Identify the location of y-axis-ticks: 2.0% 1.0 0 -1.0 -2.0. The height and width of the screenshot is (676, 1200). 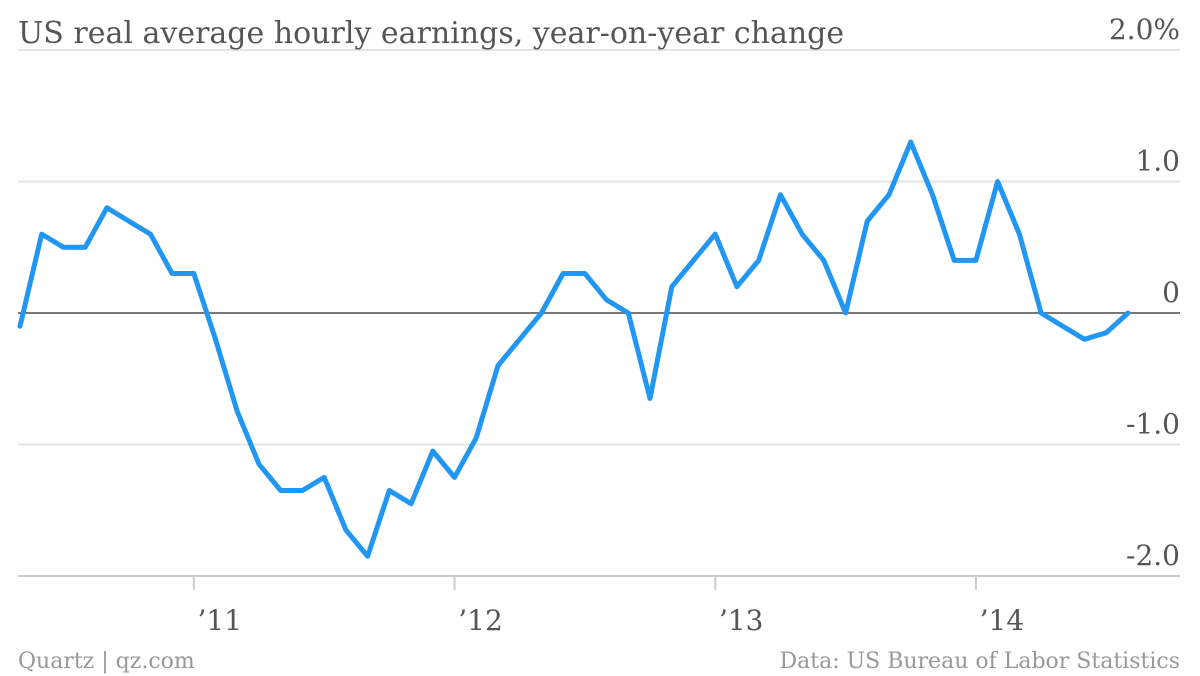
(1144, 292).